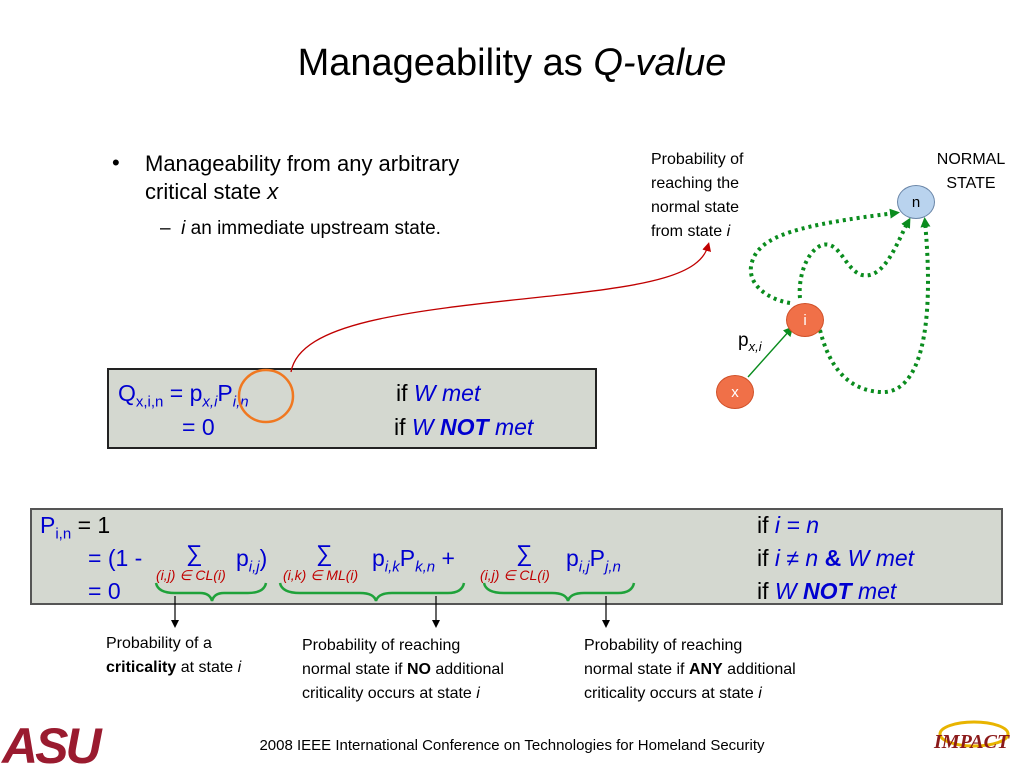 Image resolution: width=1024 pixels, height=773 pixels. I want to click on path-i-to-n-middle, so click(854, 258).